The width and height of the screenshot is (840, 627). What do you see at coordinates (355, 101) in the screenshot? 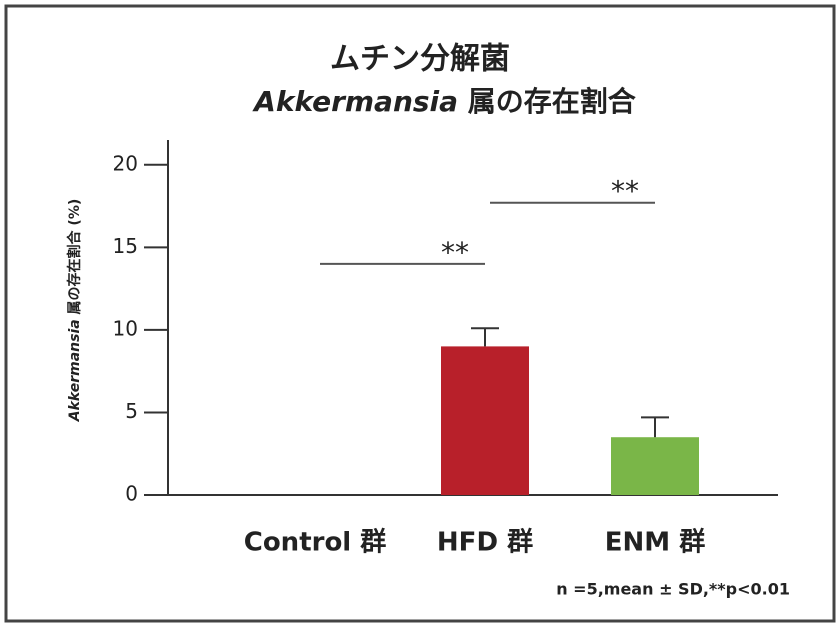
I see `subtitle-italic: Akkermansia` at bounding box center [355, 101].